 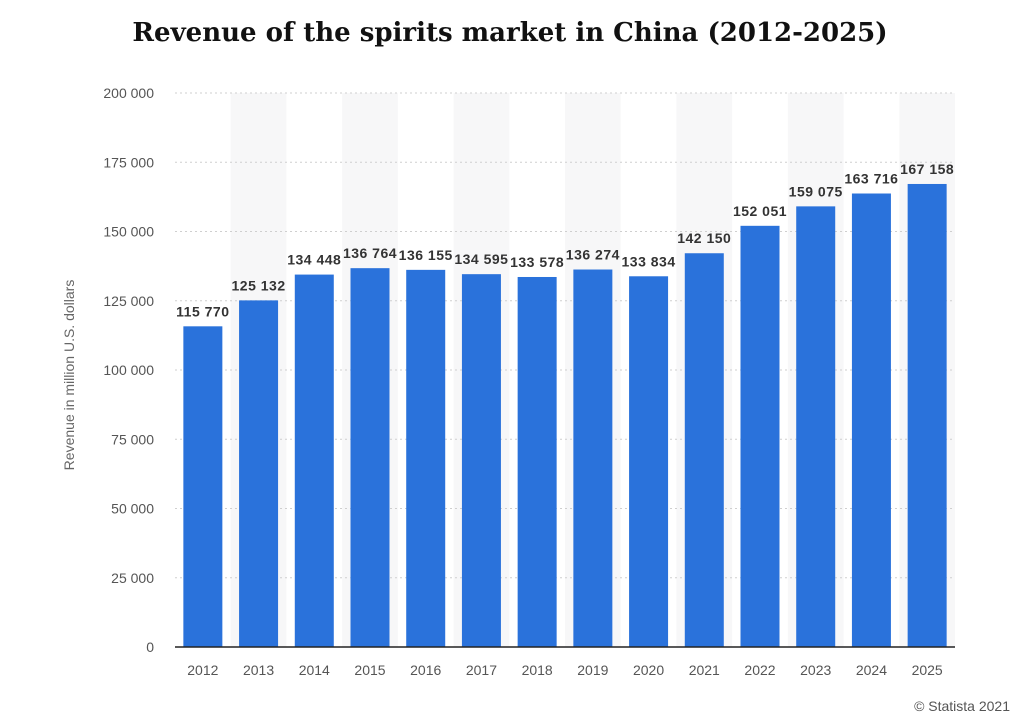 What do you see at coordinates (593, 255) in the screenshot?
I see `data-label-2019: 136 274` at bounding box center [593, 255].